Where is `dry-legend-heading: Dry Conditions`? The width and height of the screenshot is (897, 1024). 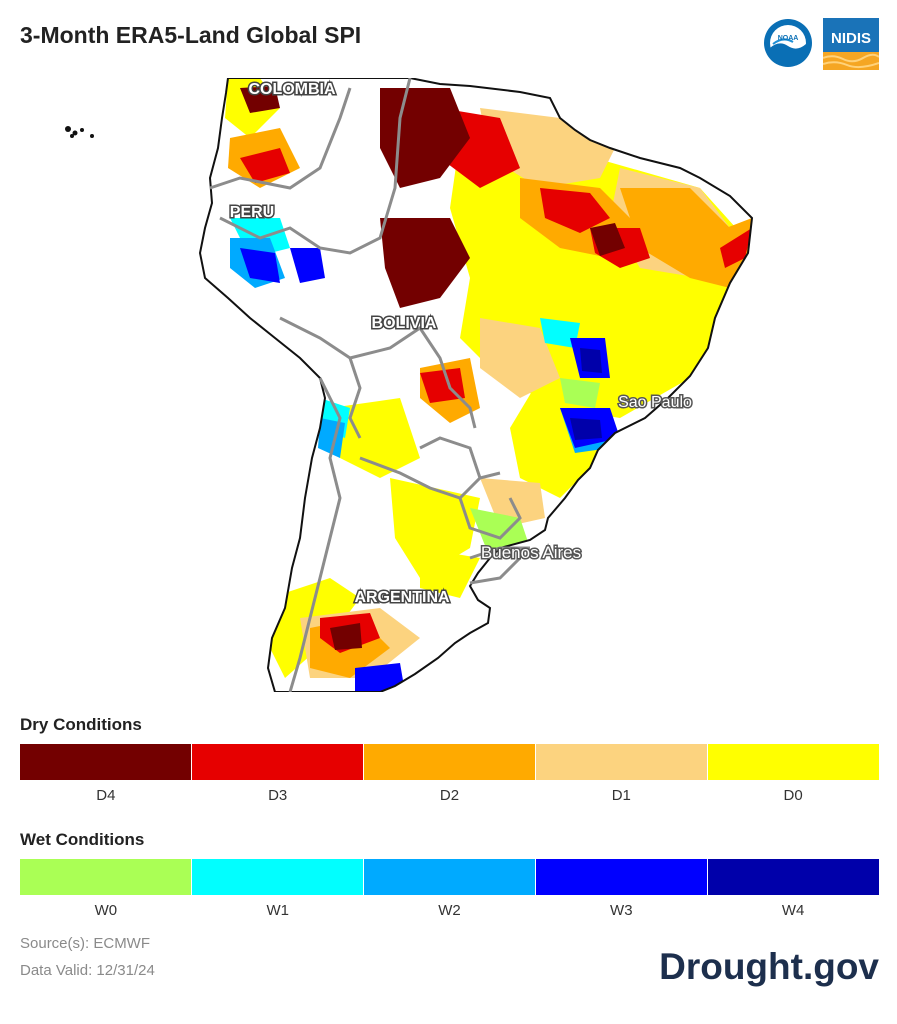
dry-legend-heading: Dry Conditions is located at coordinates (81, 724).